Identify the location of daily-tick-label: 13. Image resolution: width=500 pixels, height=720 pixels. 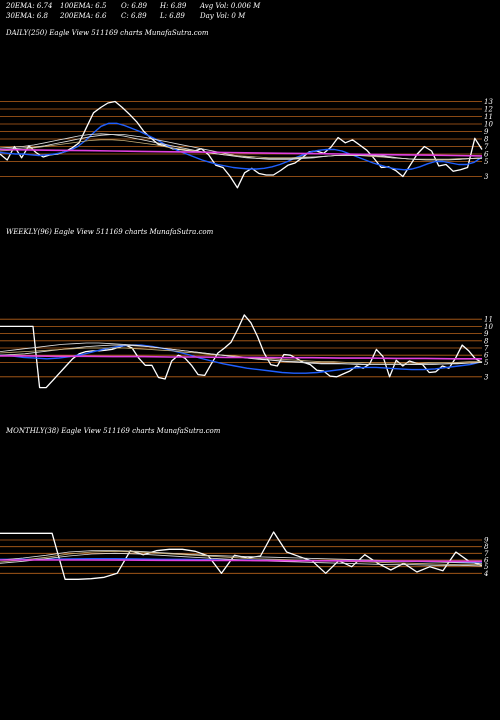
(488, 102).